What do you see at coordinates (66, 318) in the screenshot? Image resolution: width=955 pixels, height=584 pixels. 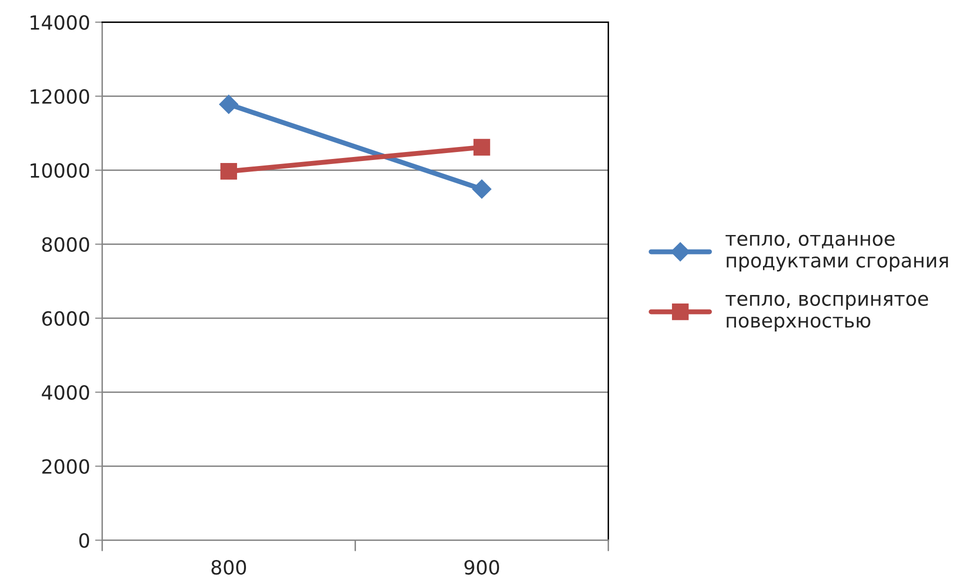 I see `y-tick-label: 6000` at bounding box center [66, 318].